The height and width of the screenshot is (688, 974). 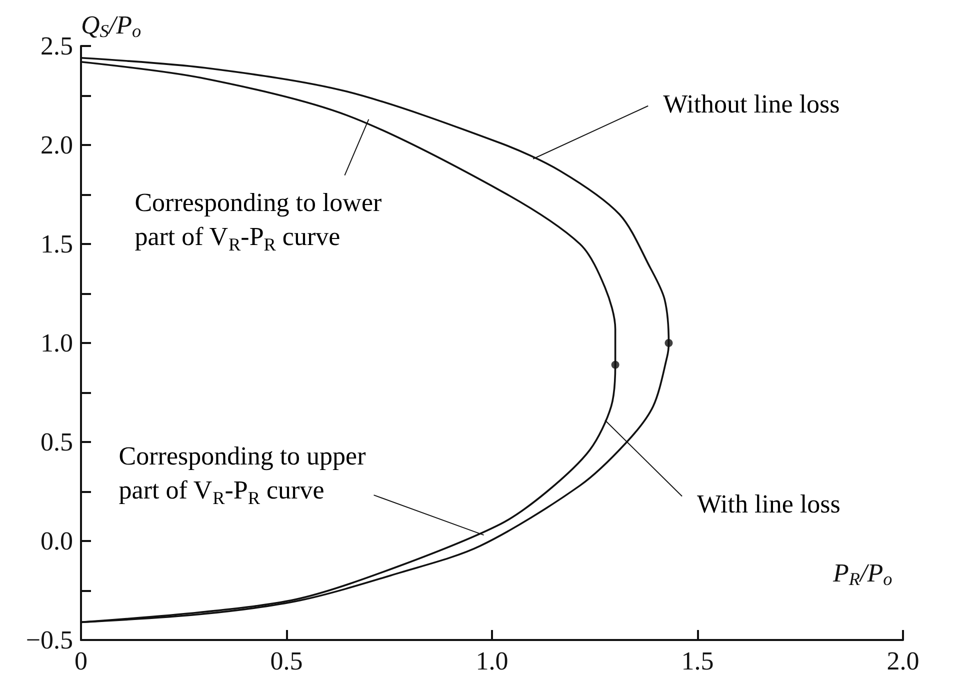 What do you see at coordinates (492, 661) in the screenshot?
I see `x-tick-label: 1.0` at bounding box center [492, 661].